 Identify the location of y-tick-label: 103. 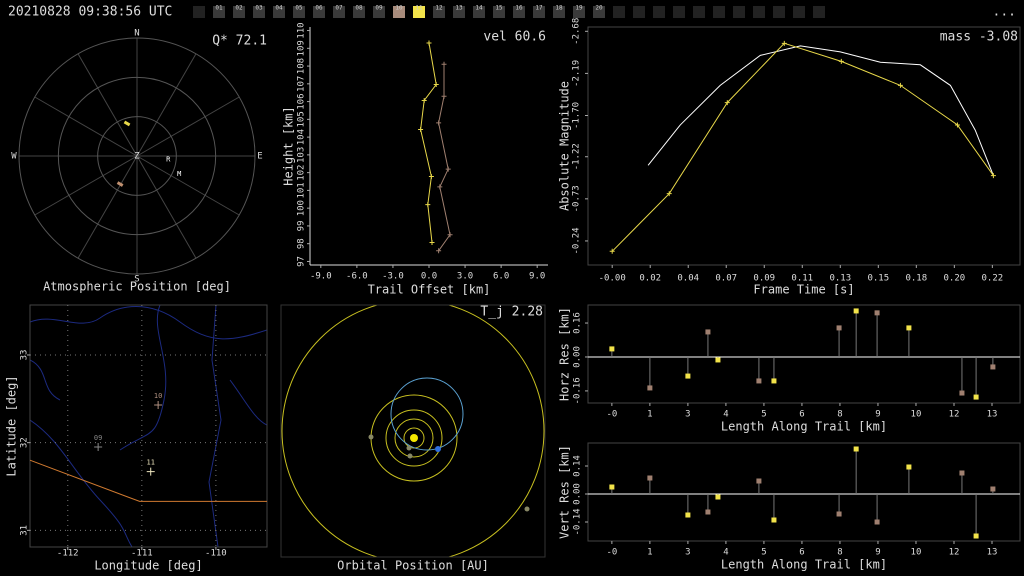
(302, 155).